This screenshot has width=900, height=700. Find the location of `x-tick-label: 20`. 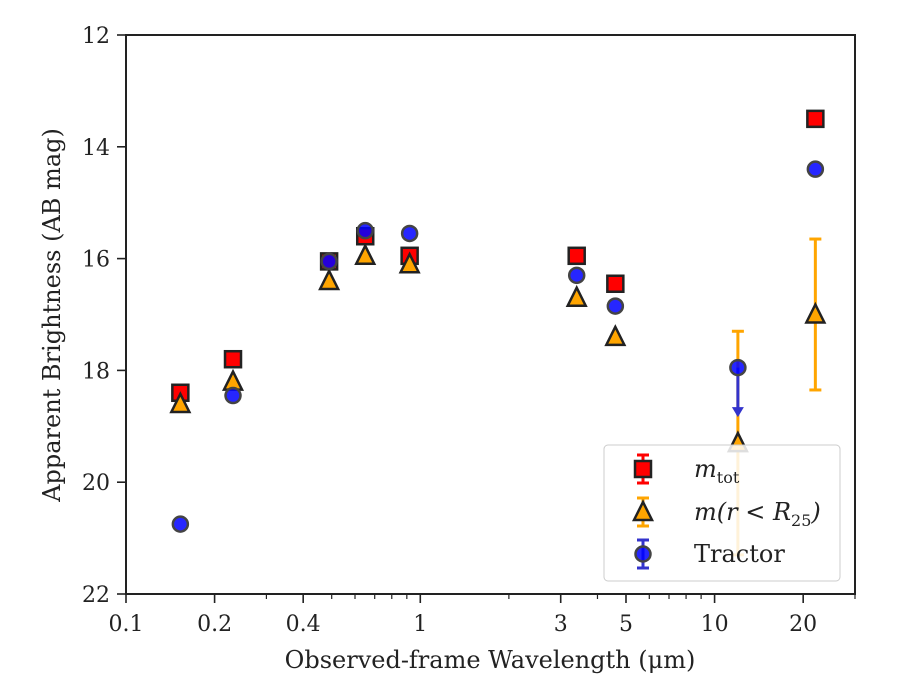

x-tick-label: 20 is located at coordinates (803, 624).